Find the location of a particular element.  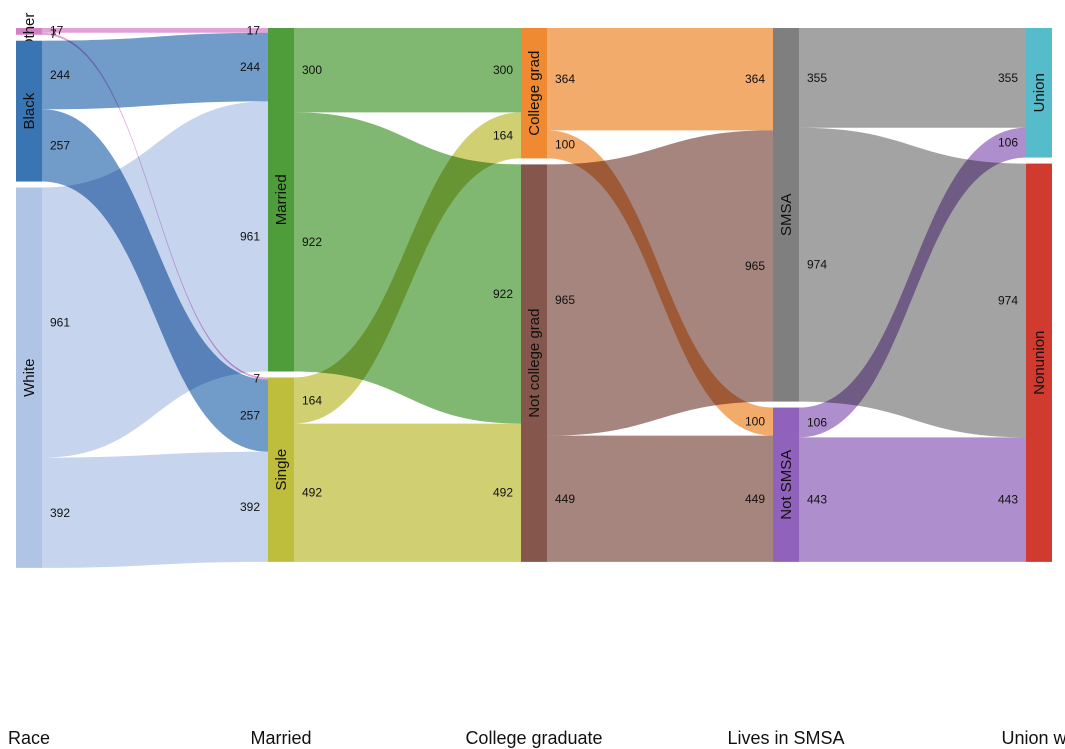

node-label-single: Single is located at coordinates (281, 470).